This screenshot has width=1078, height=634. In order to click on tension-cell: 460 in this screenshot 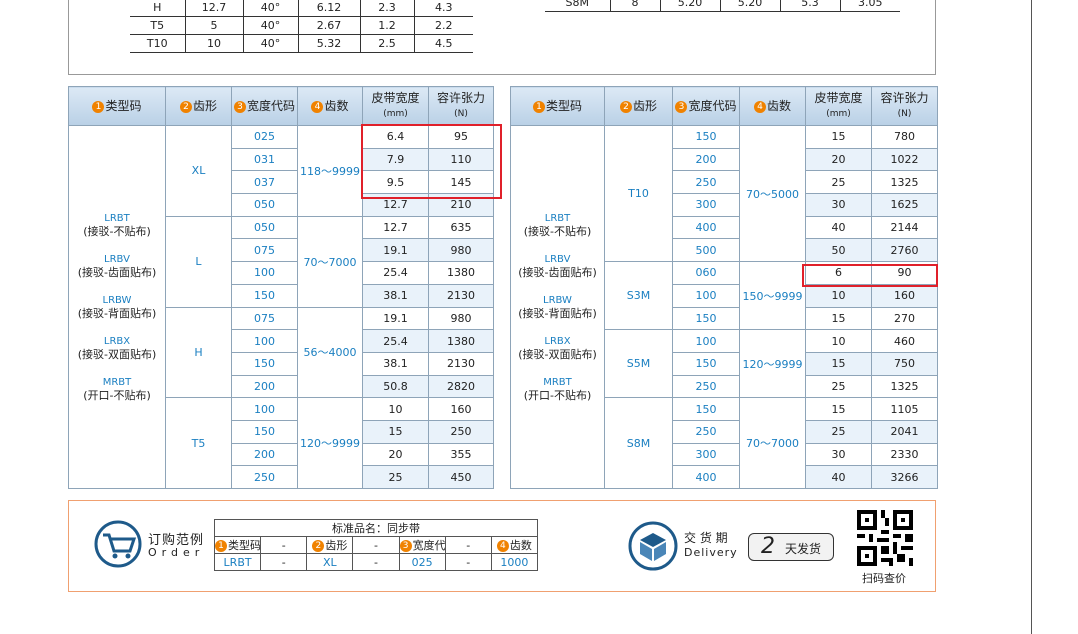, I will do `click(904, 341)`.